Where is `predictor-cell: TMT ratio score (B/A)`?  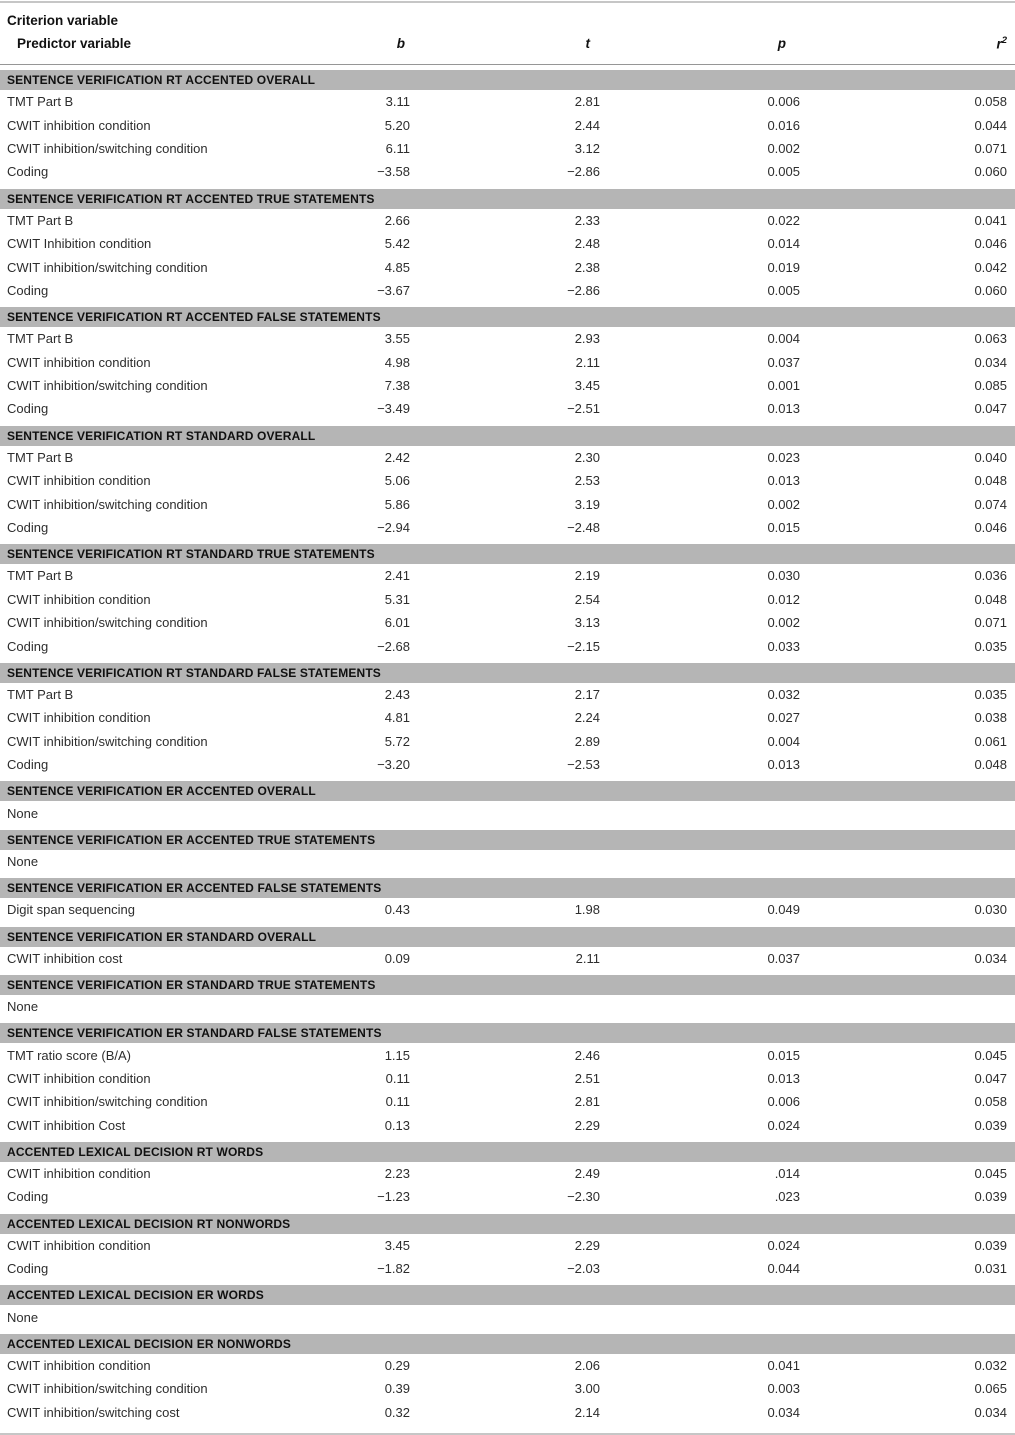 predictor-cell: TMT ratio score (B/A) is located at coordinates (69, 1055).